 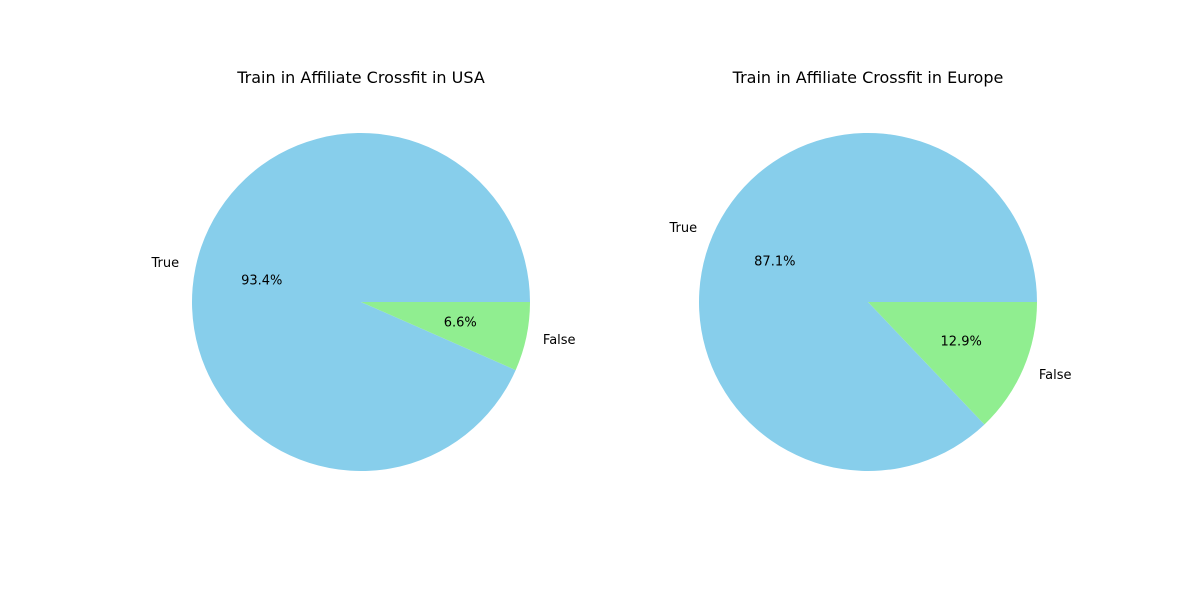 What do you see at coordinates (952, 363) in the screenshot?
I see `pie-slice-europe-false` at bounding box center [952, 363].